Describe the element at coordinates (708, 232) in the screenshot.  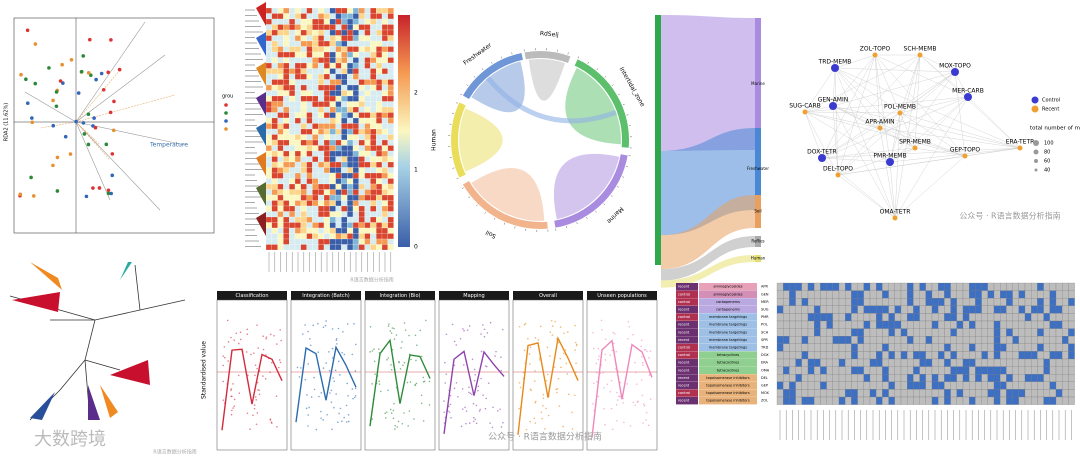
I see `sankey-flow` at that location.